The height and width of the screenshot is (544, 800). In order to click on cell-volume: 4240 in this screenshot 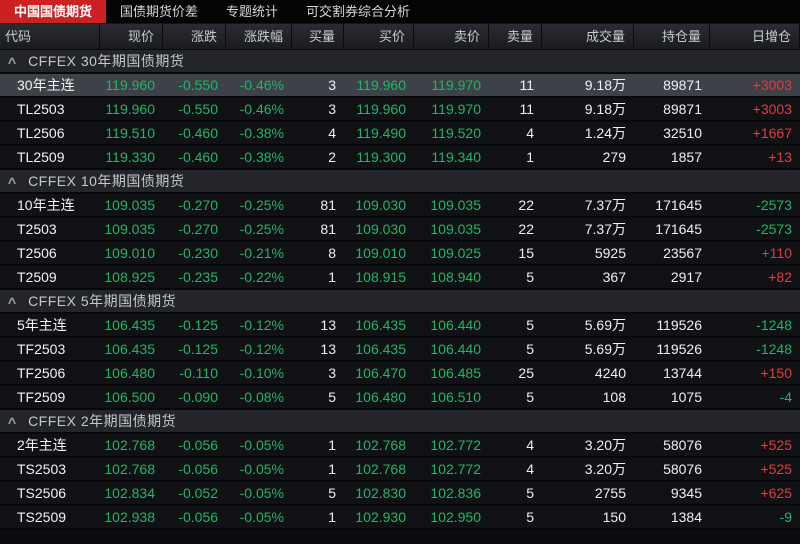, I will do `click(610, 373)`.